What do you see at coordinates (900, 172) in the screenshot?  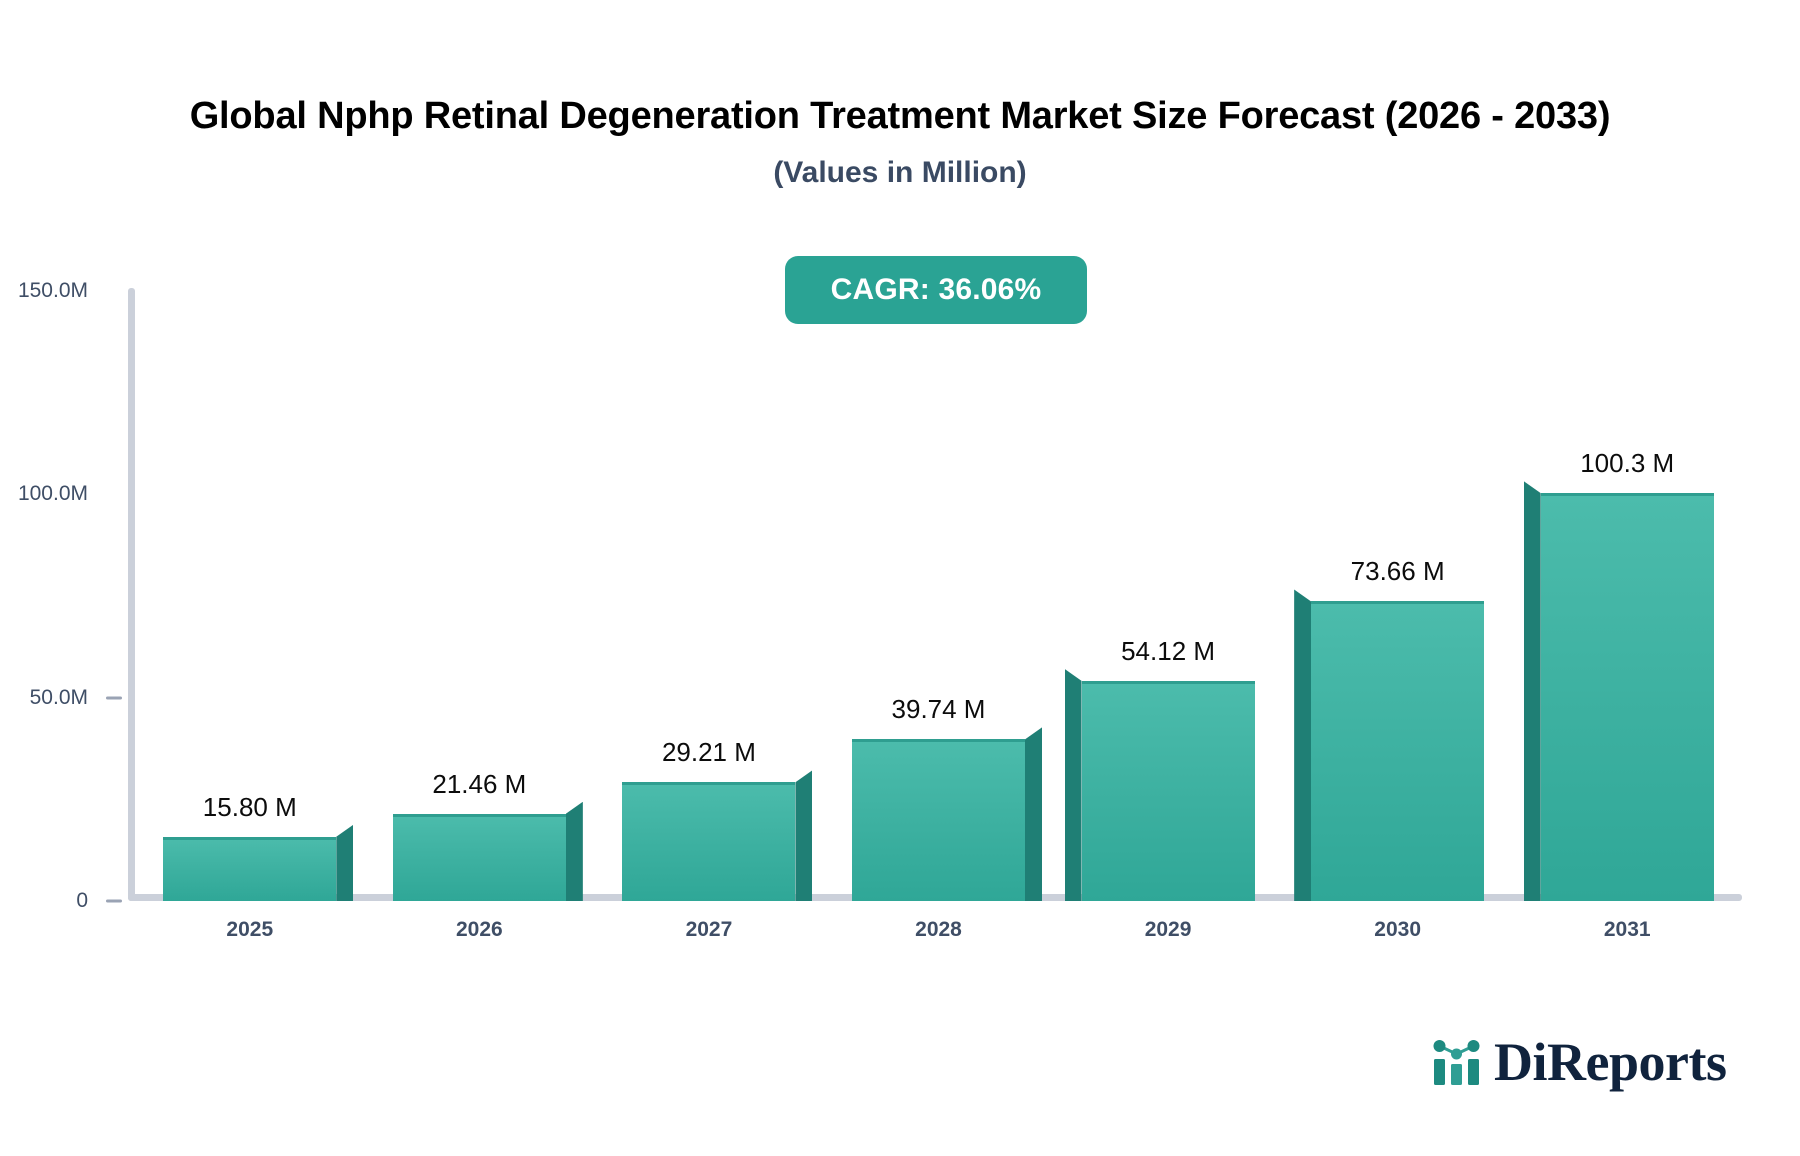 I see `chart-subtitle: (Values in Million)` at bounding box center [900, 172].